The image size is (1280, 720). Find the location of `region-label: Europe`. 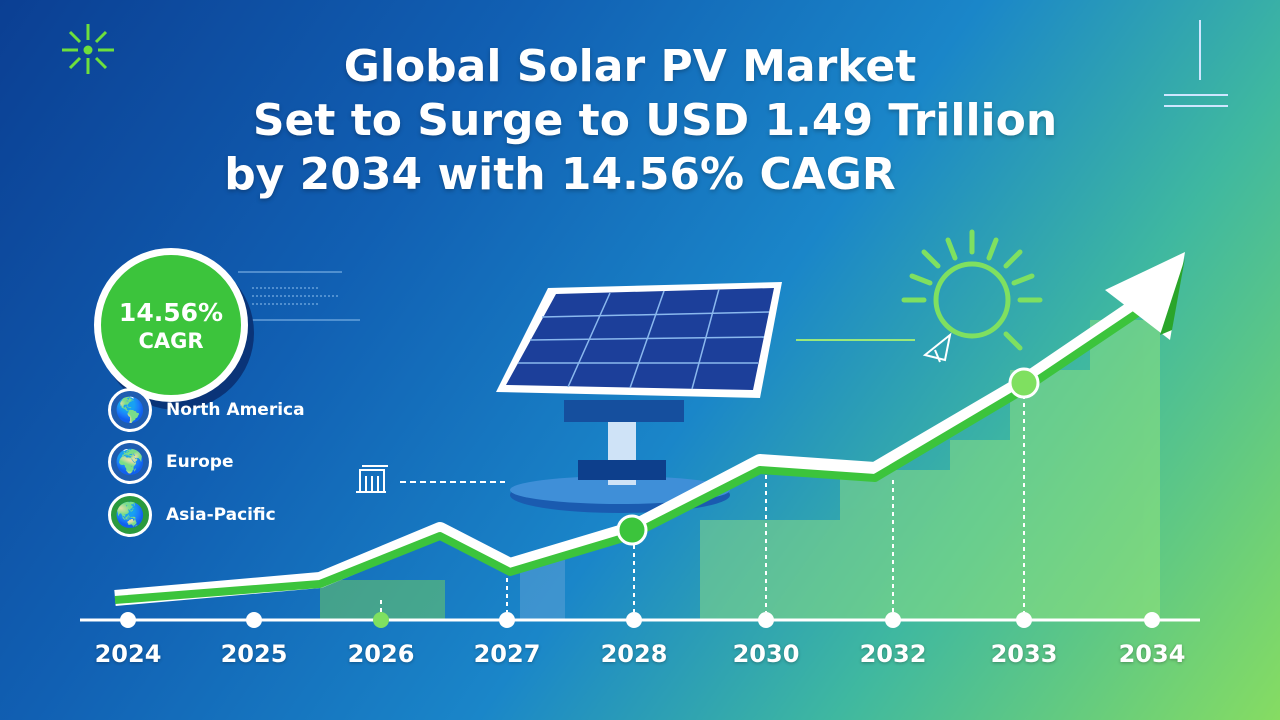

region-label: Europe is located at coordinates (200, 462).